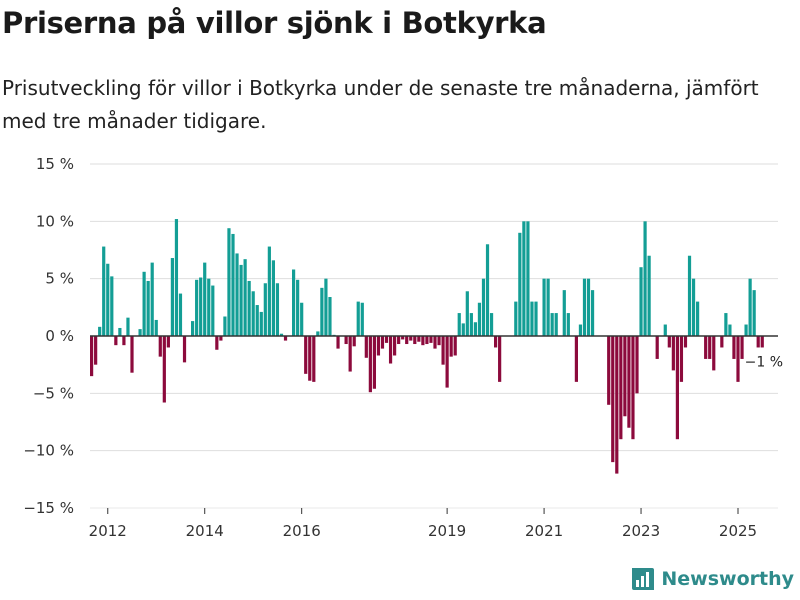 Image resolution: width=800 pixels, height=600 pixels. Describe the element at coordinates (544, 531) in the screenshot. I see `x-tick-label: 2021` at that location.